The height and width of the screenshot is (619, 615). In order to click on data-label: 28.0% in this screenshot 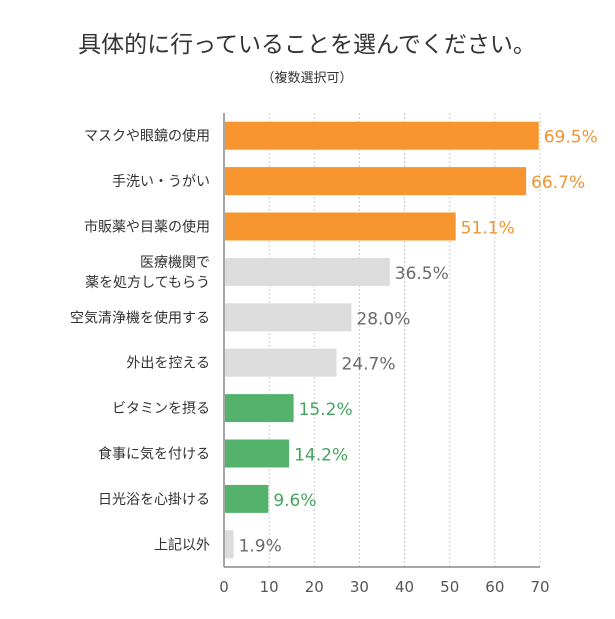, I will do `click(383, 319)`.